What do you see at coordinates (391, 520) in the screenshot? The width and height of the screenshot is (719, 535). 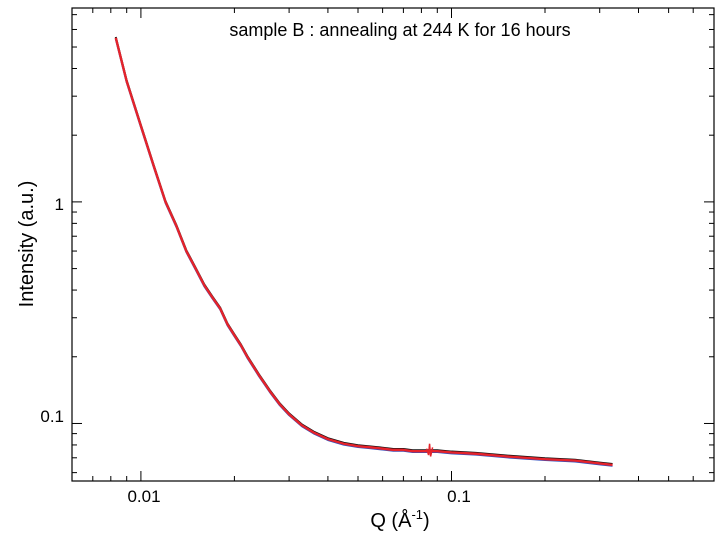 I see `x-axis-label-main: Q (Å` at bounding box center [391, 520].